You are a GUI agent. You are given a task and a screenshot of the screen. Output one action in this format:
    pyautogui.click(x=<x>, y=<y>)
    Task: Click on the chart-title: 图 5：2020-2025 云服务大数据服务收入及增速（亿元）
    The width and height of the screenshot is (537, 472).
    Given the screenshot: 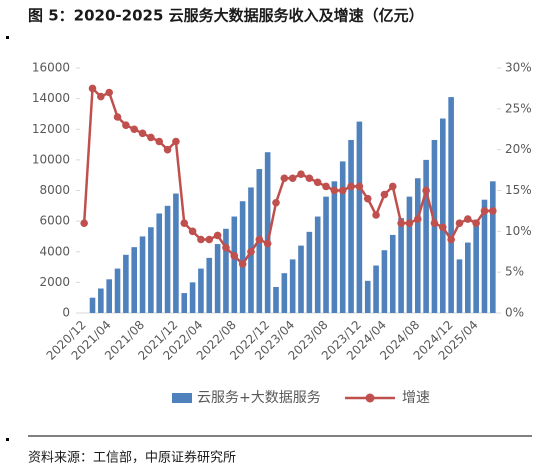 What is the action you would take?
    pyautogui.click(x=226, y=16)
    